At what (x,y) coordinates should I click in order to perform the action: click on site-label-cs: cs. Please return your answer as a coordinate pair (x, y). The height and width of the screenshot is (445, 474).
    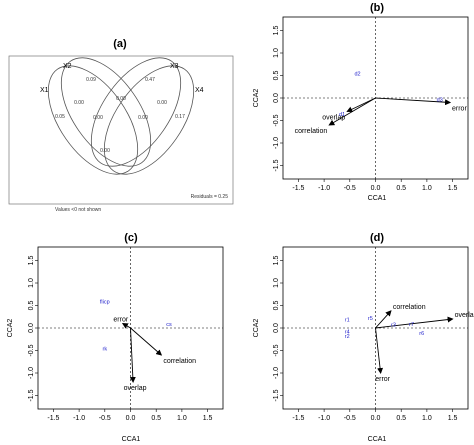
    Looking at the image, I should click on (169, 325).